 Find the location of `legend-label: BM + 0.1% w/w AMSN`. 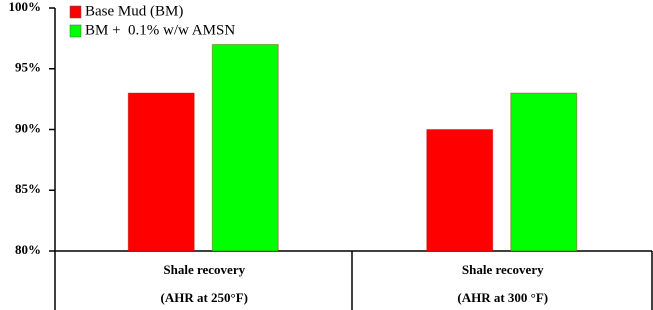

legend-label: BM + 0.1% w/w AMSN is located at coordinates (160, 30).